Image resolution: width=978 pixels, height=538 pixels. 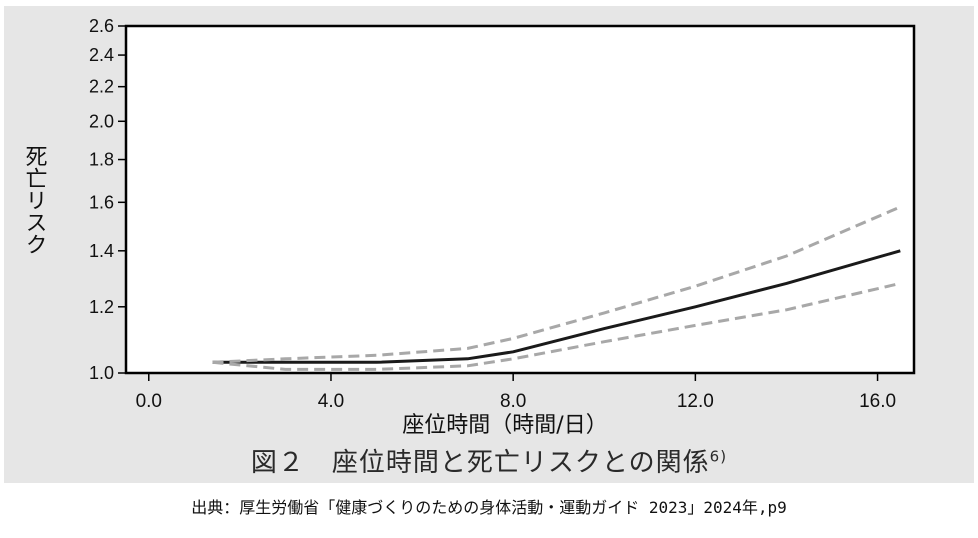 I want to click on y-tick-label: 2.0, so click(x=101, y=121).